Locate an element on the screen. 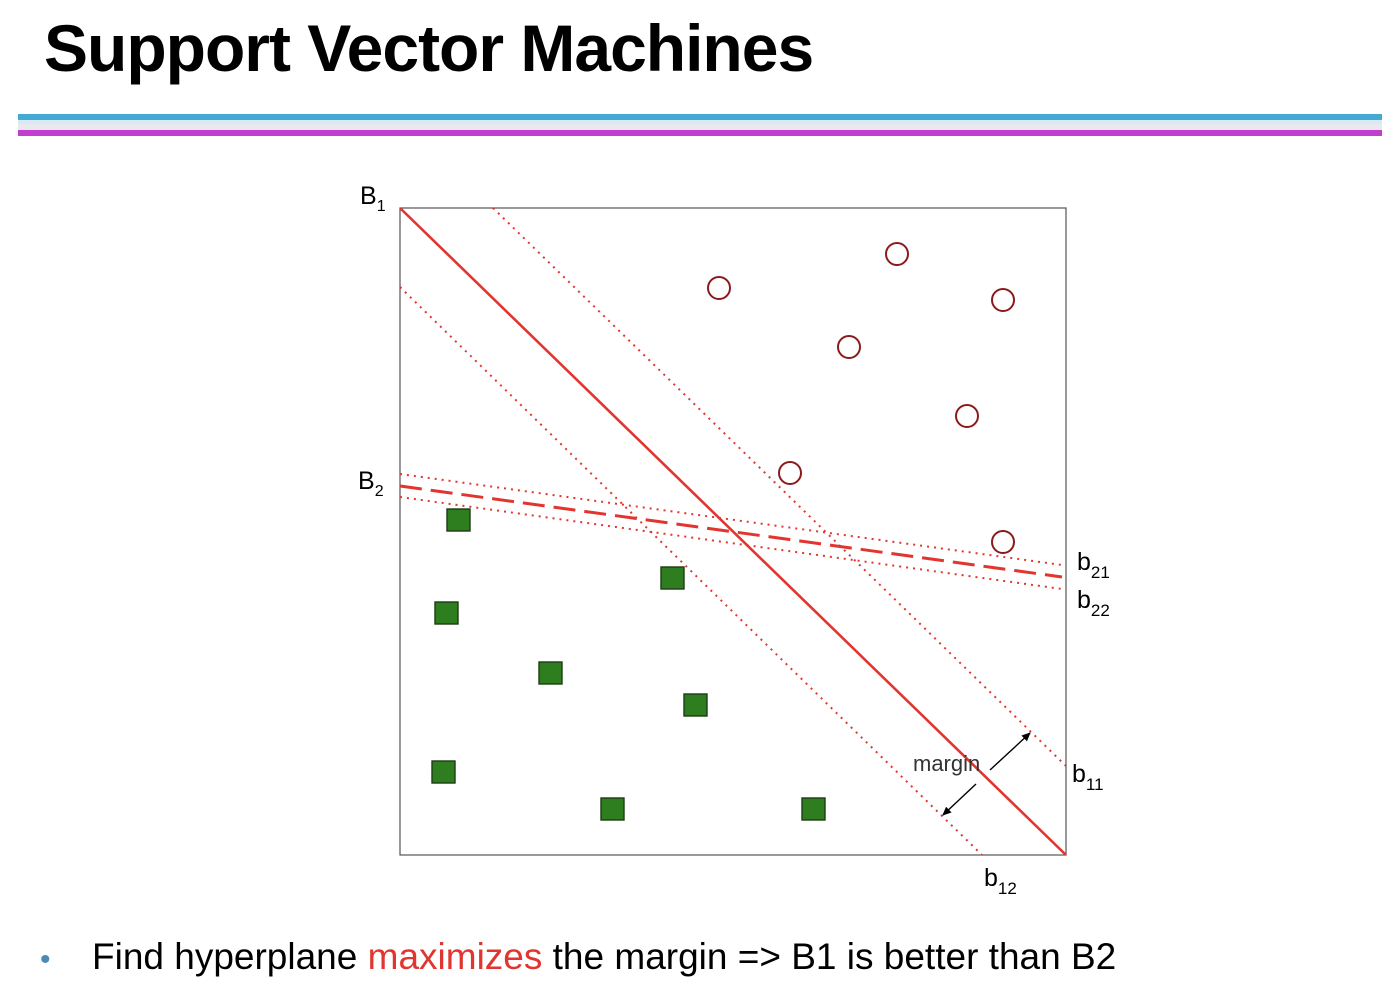 Image resolution: width=1394 pixels, height=996 pixels. header-rule-purple is located at coordinates (700, 133).